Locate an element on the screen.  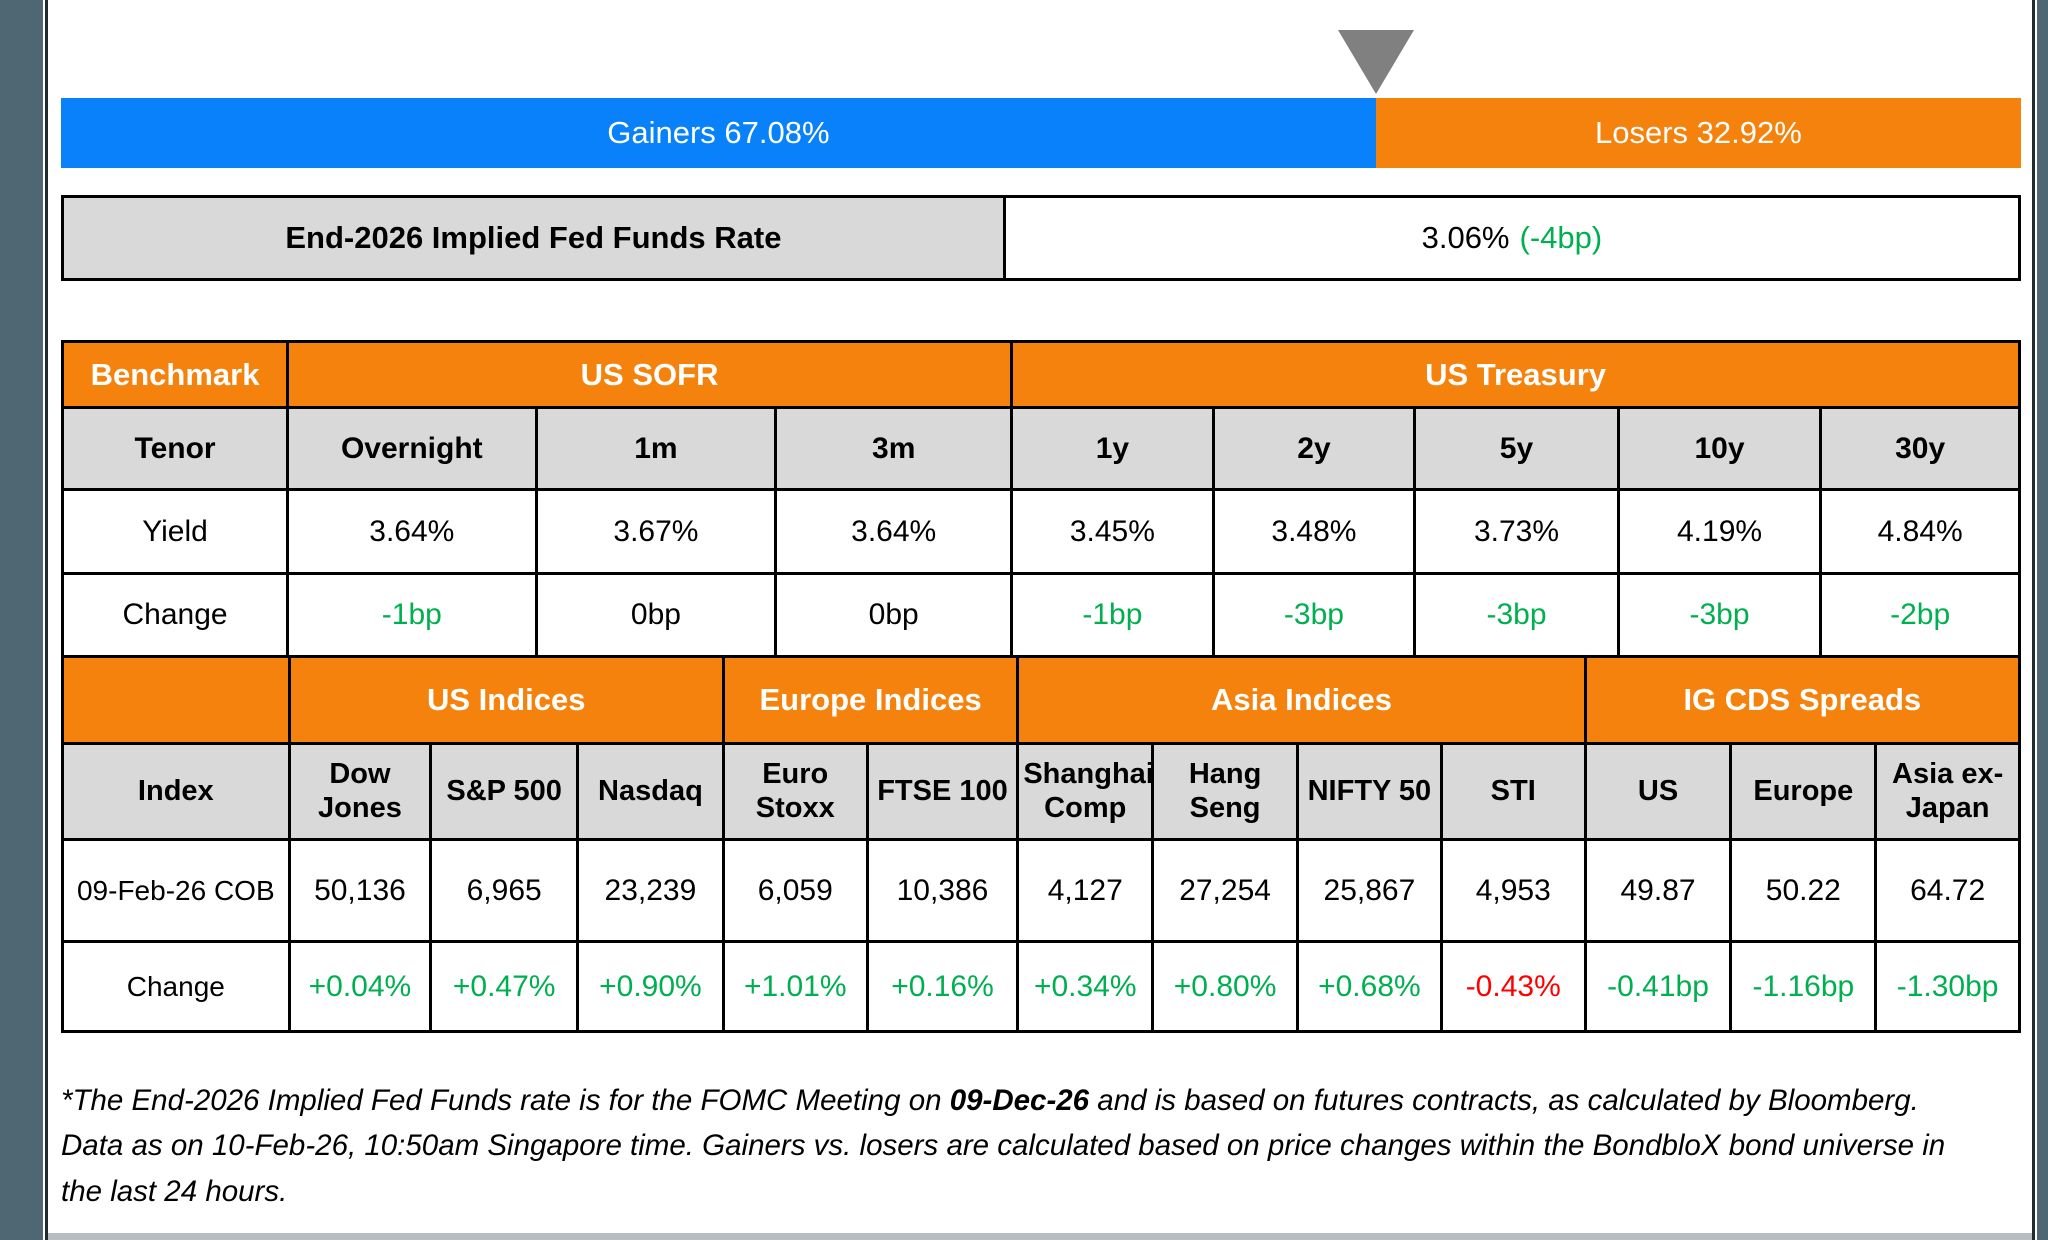
group-header-ig-cds-spreads: IG CDS Spreads is located at coordinates (1802, 700).